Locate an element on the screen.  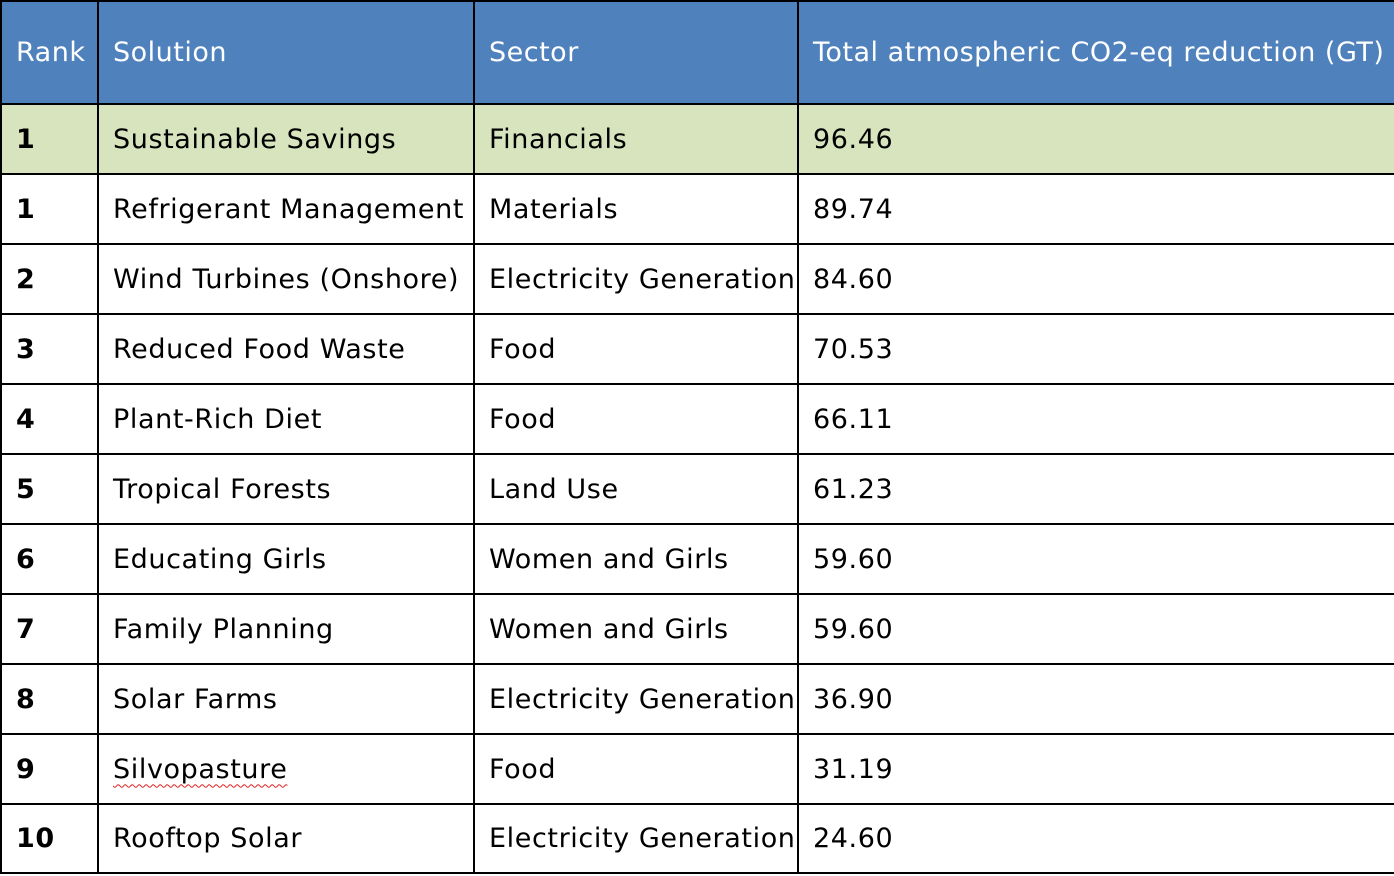
sector-cell: Land Use is located at coordinates (636, 489).